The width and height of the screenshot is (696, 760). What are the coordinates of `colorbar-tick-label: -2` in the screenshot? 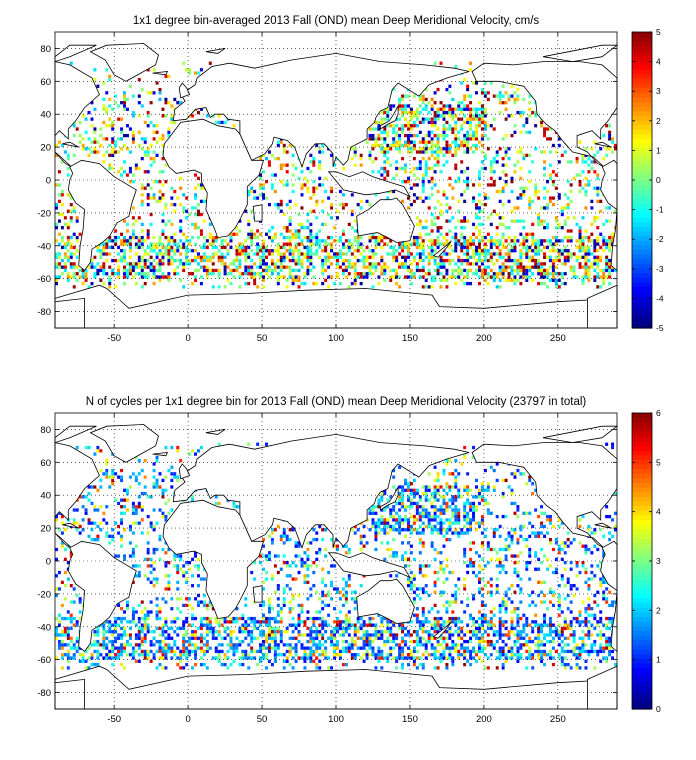 It's located at (660, 239).